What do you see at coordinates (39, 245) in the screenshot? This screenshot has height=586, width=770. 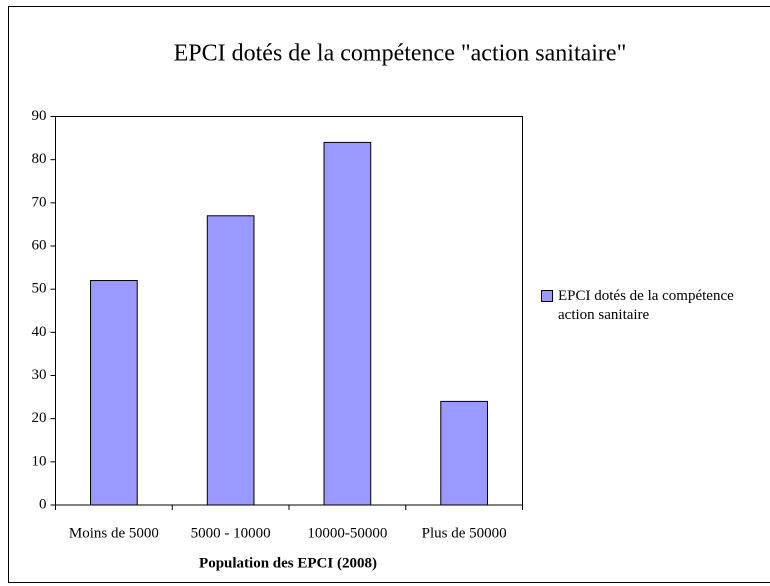 I see `y-tick-label: 60` at bounding box center [39, 245].